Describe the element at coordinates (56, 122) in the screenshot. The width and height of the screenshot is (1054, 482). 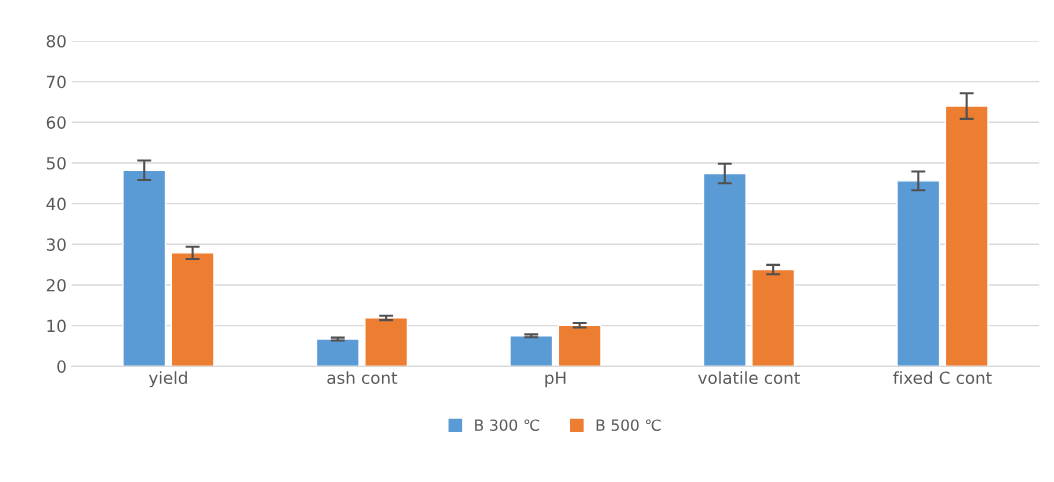
I see `y-tick-label: 60` at that location.